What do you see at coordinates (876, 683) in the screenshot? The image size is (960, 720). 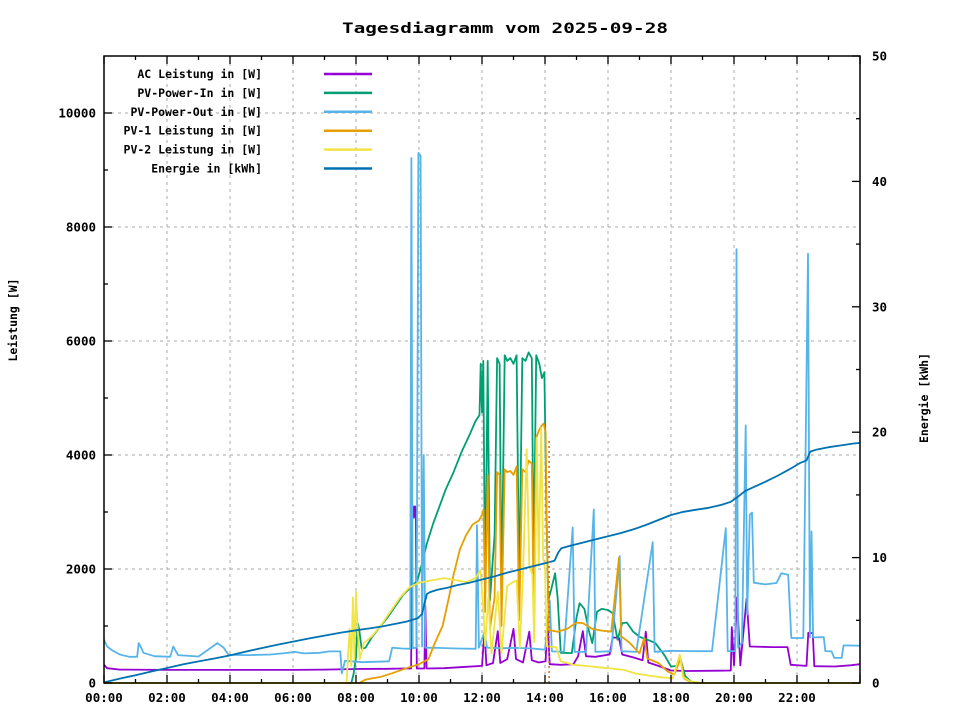 I see `y-right-tick-label: 0` at bounding box center [876, 683].